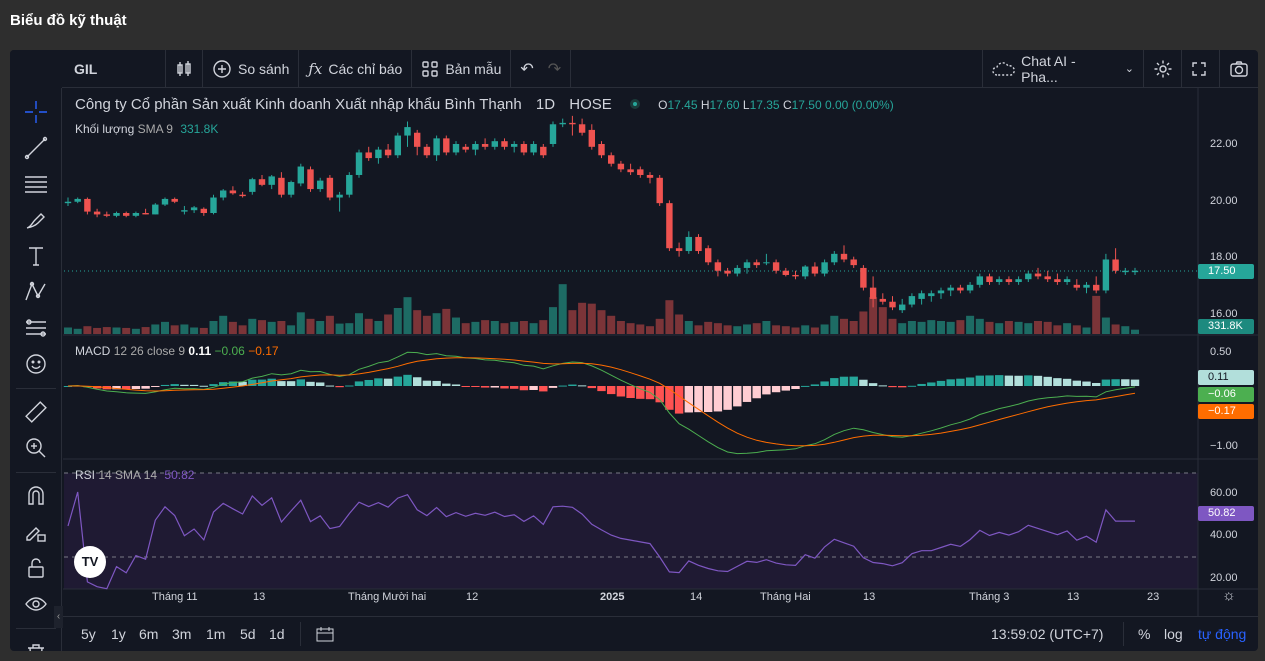 The height and width of the screenshot is (661, 1265). Describe the element at coordinates (1226, 513) in the screenshot. I see `rsi-tag: 50.82` at that location.